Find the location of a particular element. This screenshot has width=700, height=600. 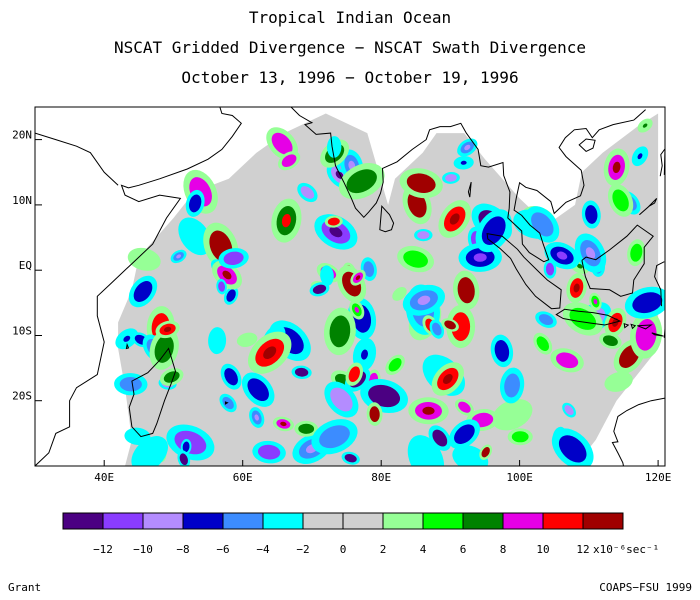

lon-tick-label: 80E is located at coordinates (381, 477).